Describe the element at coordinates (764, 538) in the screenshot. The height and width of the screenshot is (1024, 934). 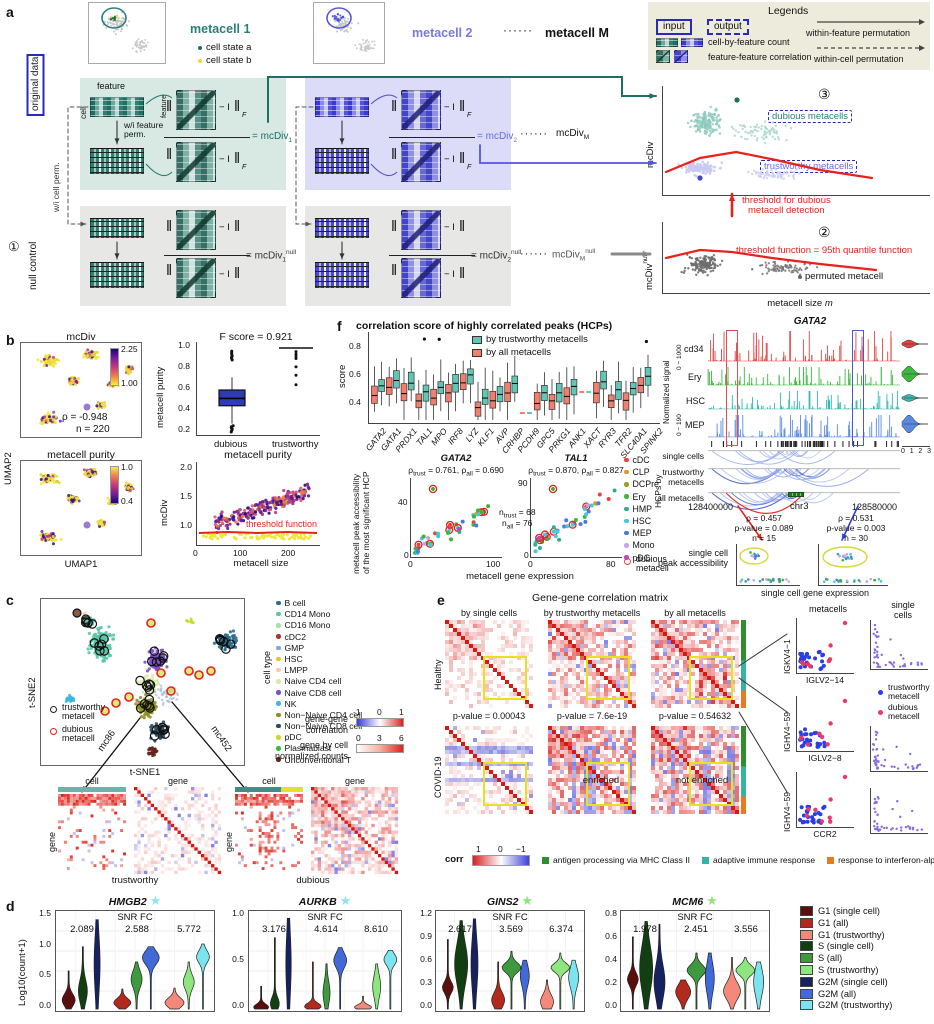
I see `stat-red-n: n = 15` at that location.